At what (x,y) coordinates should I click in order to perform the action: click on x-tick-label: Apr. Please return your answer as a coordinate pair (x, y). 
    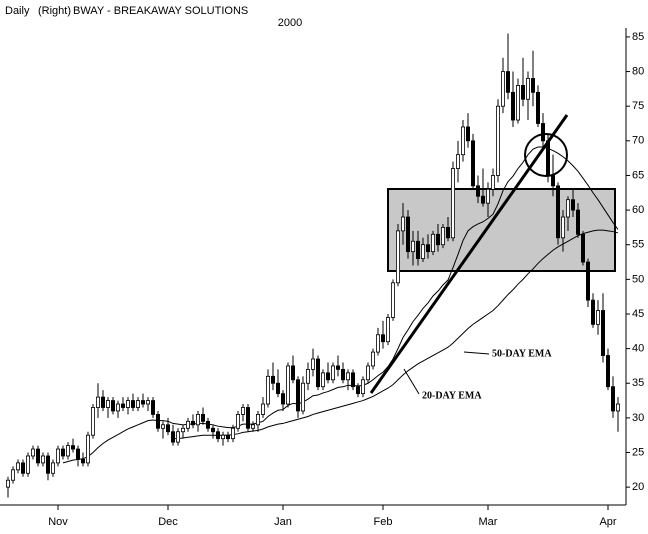
    Looking at the image, I should click on (607, 522).